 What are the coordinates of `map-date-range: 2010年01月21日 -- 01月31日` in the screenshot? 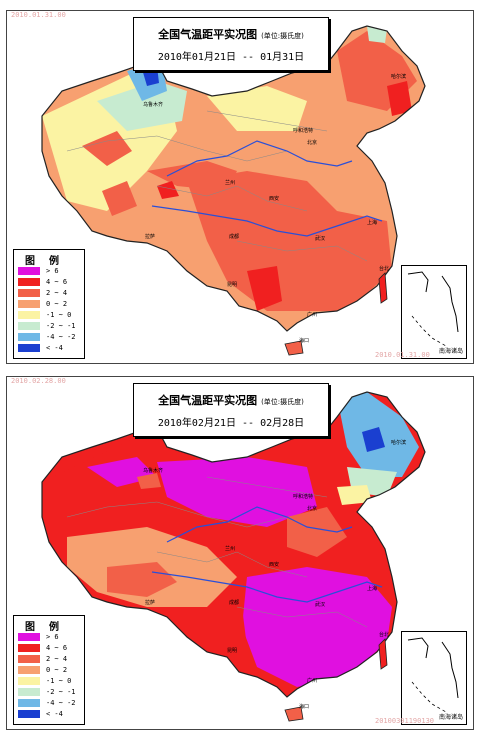 It's located at (231, 57).